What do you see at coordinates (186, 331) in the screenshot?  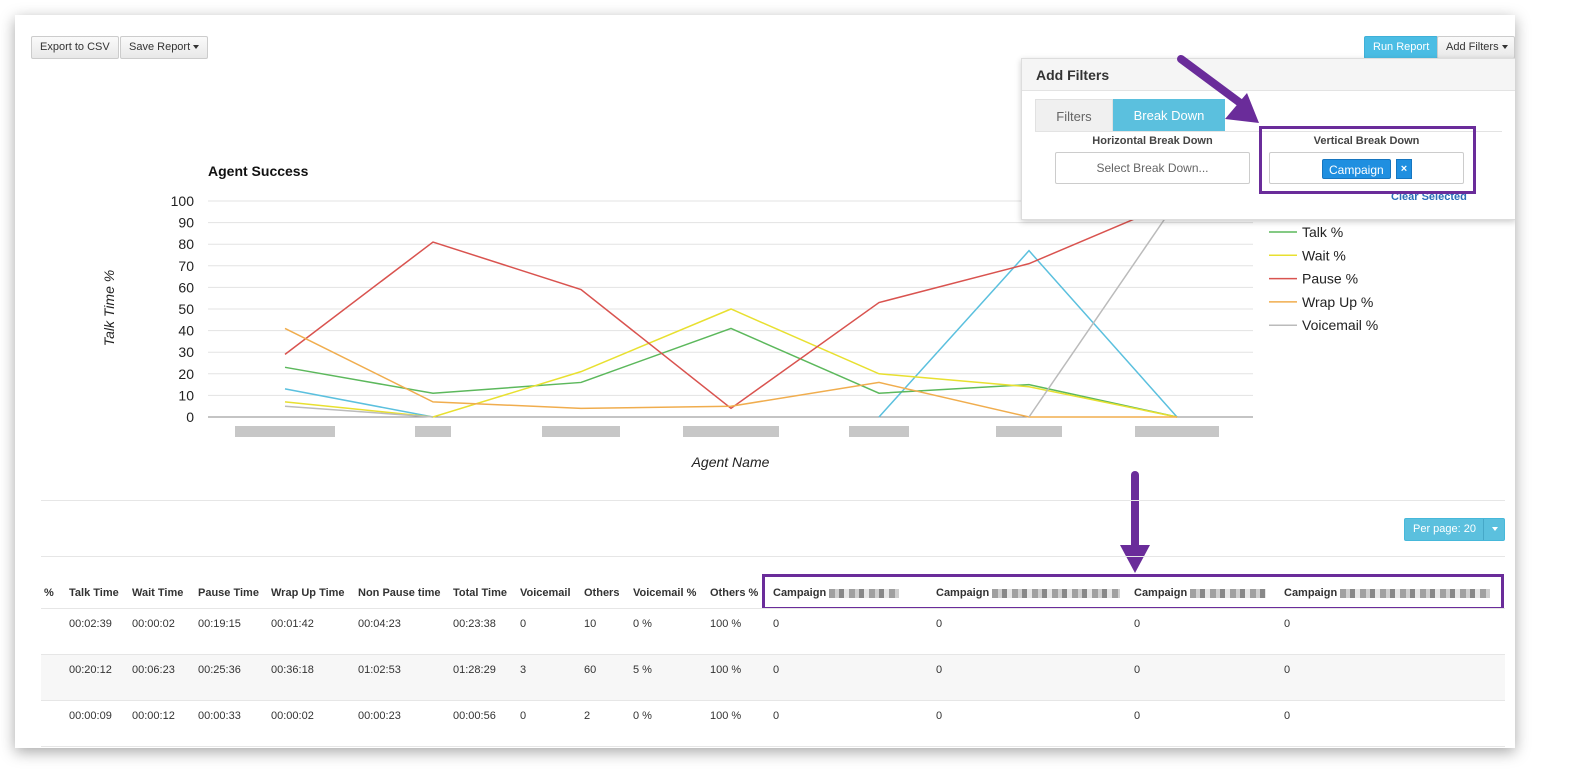 I see `y-tick-label: 40` at bounding box center [186, 331].